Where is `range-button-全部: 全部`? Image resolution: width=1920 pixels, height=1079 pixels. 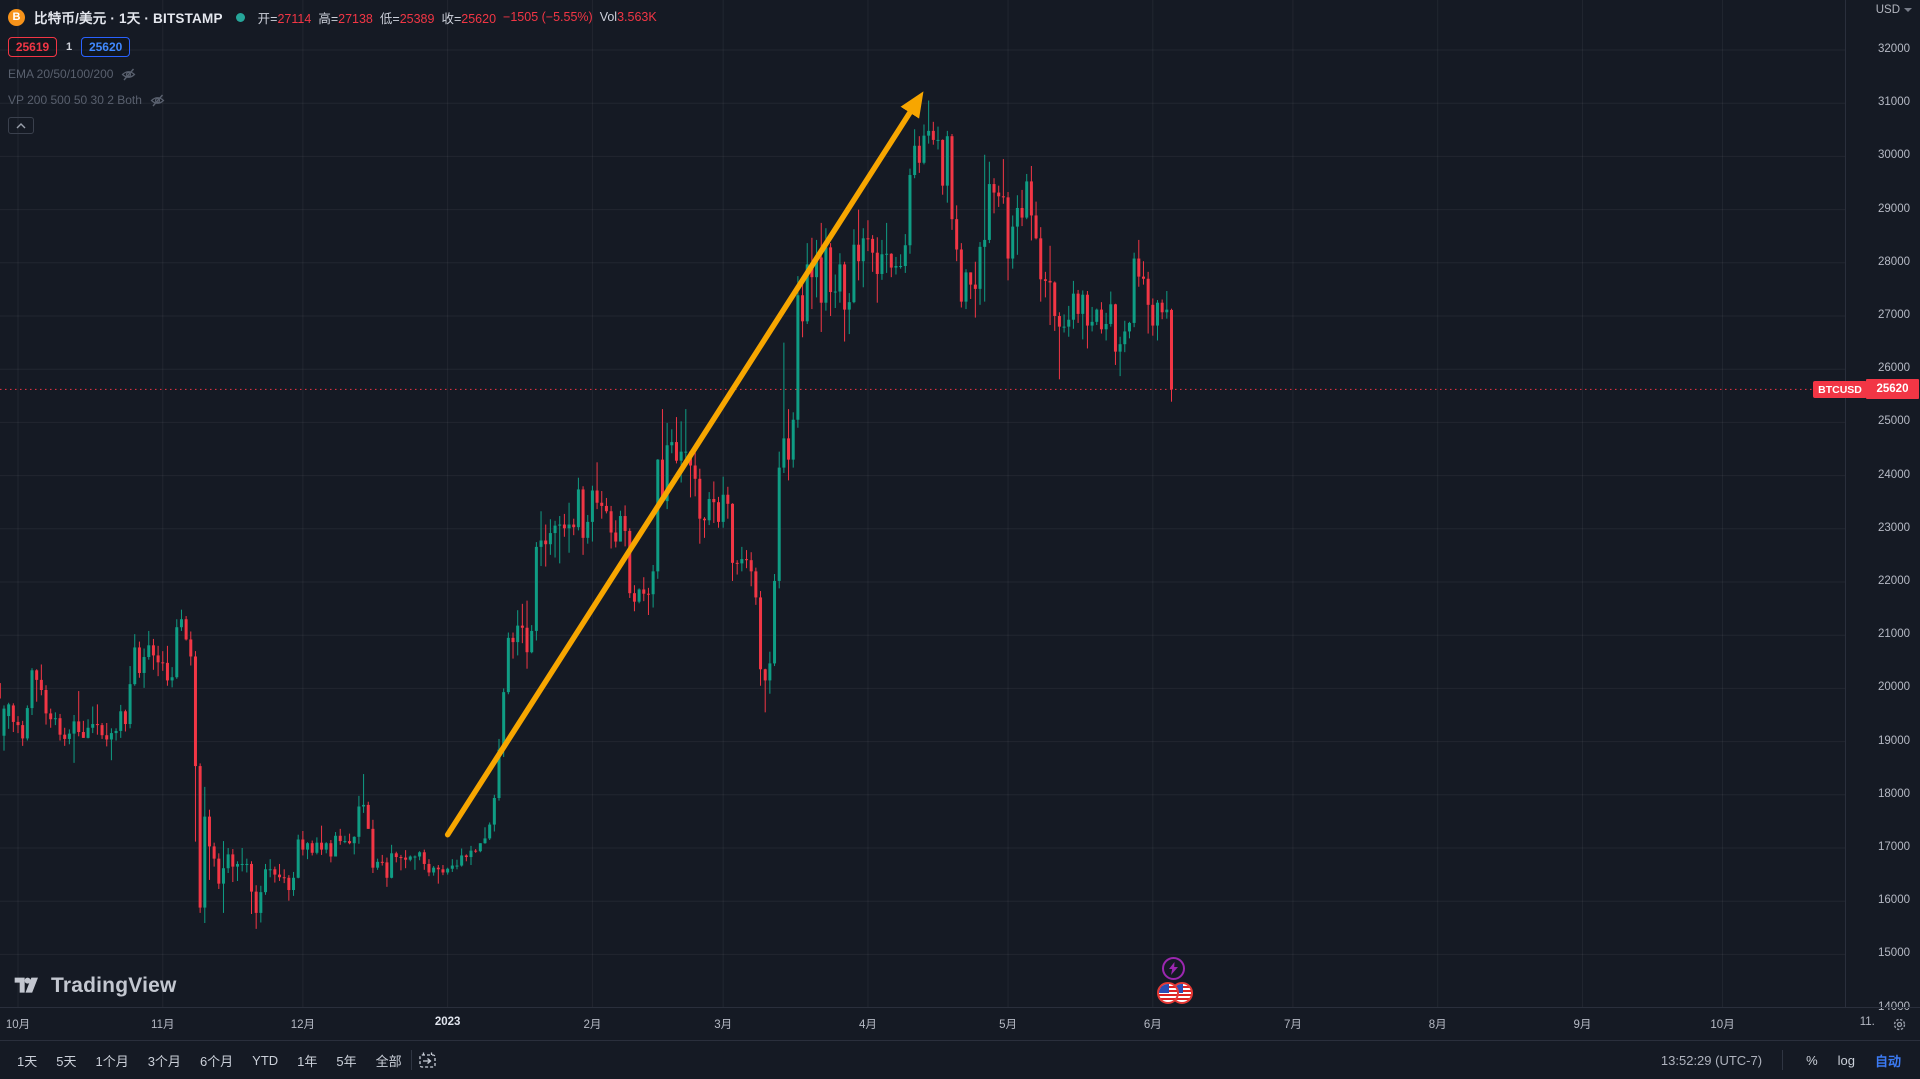 range-button-全部: 全部 is located at coordinates (388, 1061).